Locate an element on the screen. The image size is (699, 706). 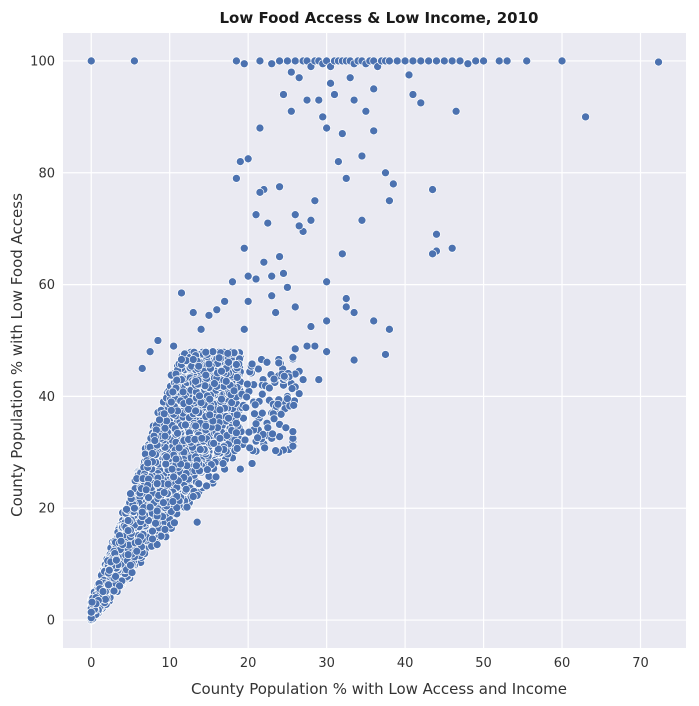
x-tick-label: 10 is located at coordinates (169, 663).